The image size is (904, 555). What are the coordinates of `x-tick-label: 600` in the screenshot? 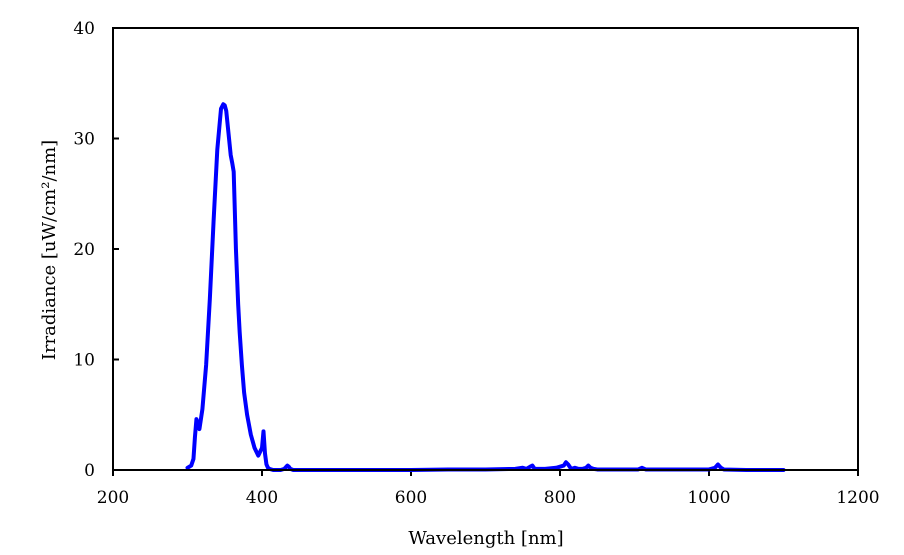 It's located at (411, 498).